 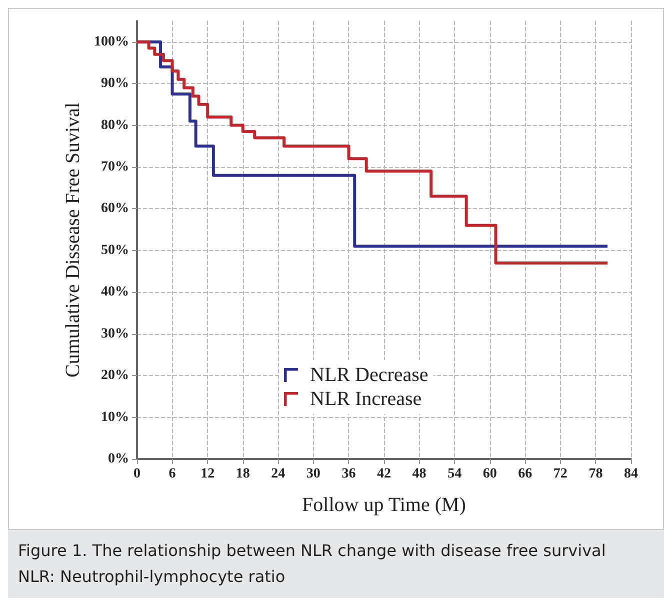 What do you see at coordinates (115, 125) in the screenshot?
I see `y-tick-label: 80%` at bounding box center [115, 125].